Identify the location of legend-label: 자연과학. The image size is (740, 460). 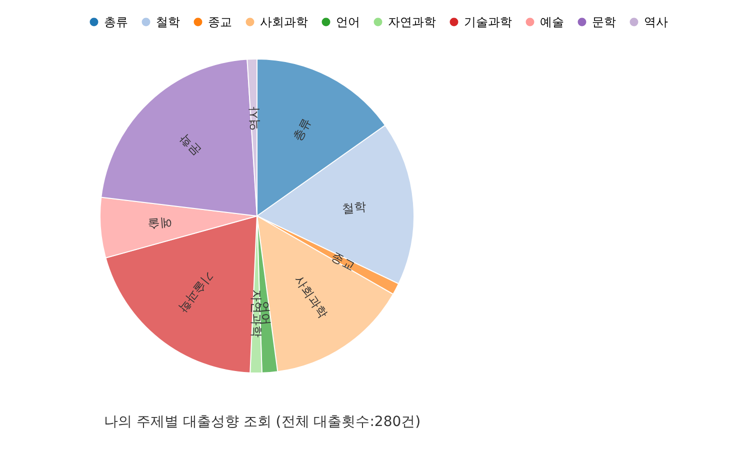
(412, 22).